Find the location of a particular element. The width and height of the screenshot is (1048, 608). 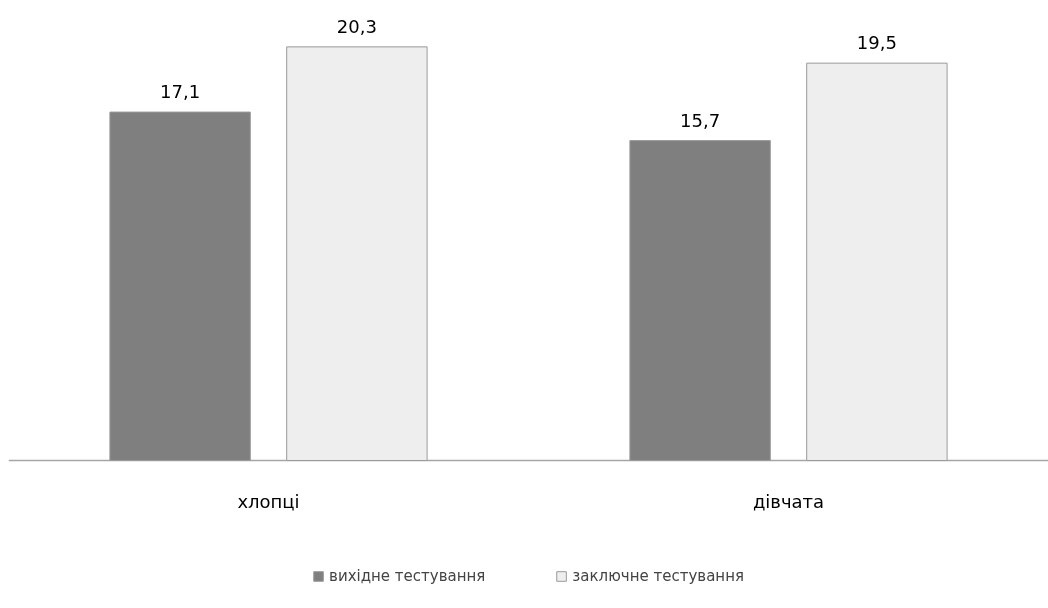

data-label: 20,3 is located at coordinates (356, 26).